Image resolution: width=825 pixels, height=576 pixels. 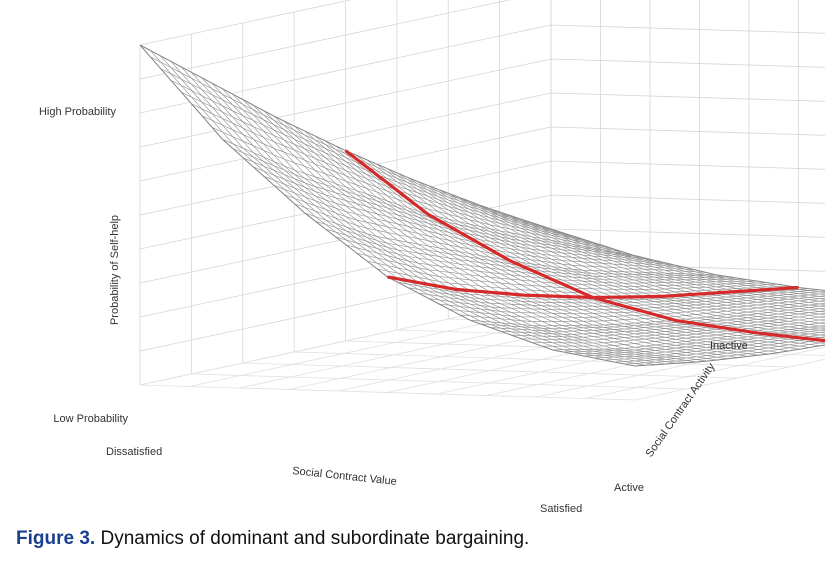 What do you see at coordinates (56, 538) in the screenshot?
I see `caption-label: Figure 3.` at bounding box center [56, 538].